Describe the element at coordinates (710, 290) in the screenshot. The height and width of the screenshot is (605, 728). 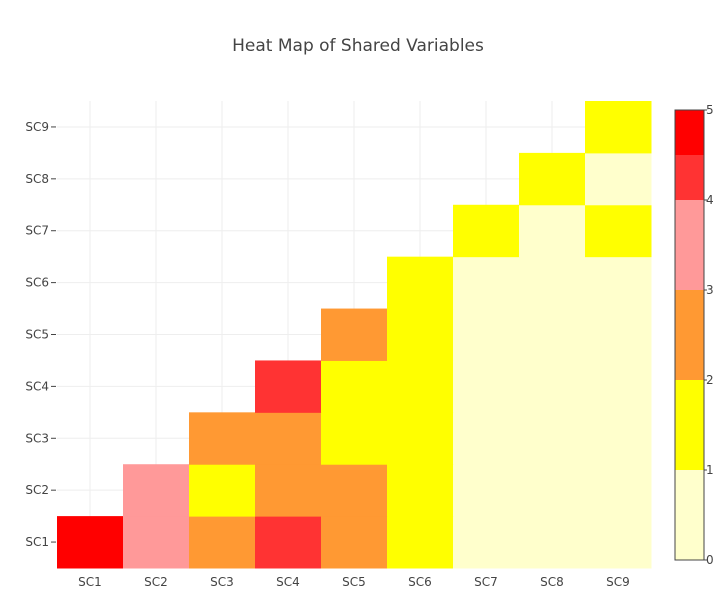
I see `colorbar-tick-label: 3` at that location.